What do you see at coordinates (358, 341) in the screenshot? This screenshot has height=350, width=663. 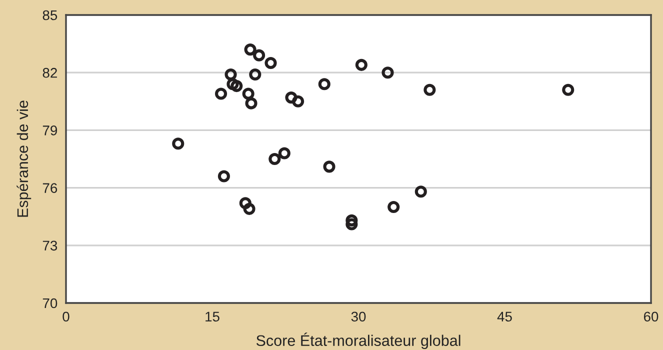 I see `x-axis-title: Score État-moralisateur global` at bounding box center [358, 341].